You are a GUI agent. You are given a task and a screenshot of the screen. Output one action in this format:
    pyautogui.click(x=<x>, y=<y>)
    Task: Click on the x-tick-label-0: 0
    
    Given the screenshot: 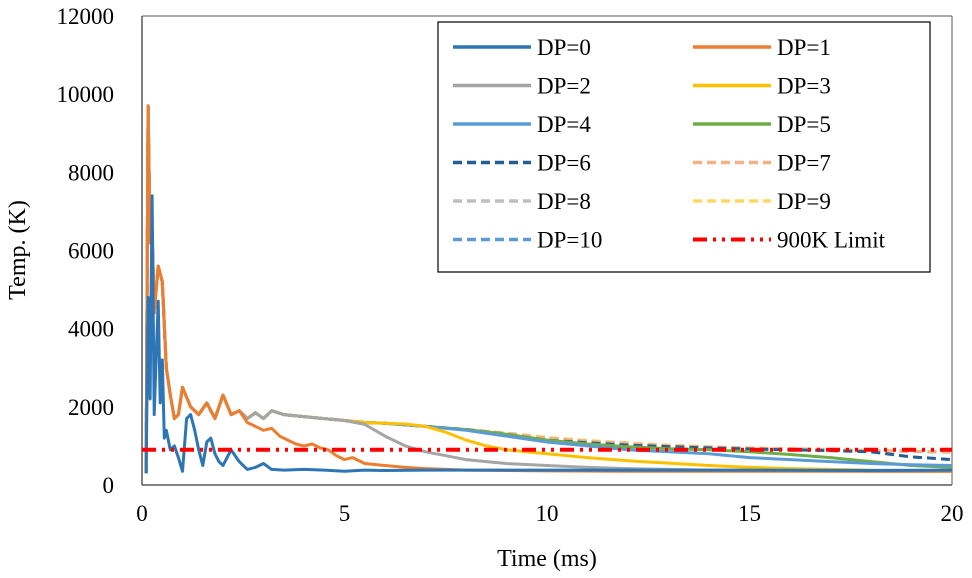 What is the action you would take?
    pyautogui.click(x=142, y=513)
    